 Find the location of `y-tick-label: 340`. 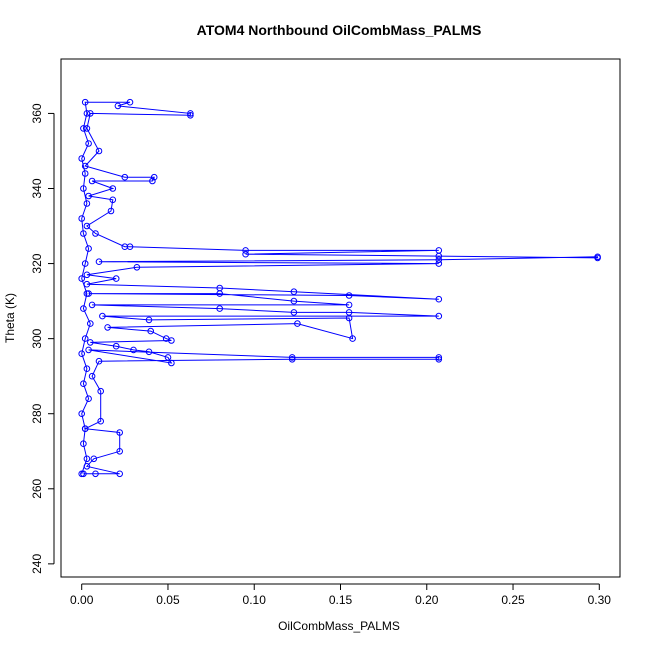

y-tick-label: 340 is located at coordinates (37, 188).